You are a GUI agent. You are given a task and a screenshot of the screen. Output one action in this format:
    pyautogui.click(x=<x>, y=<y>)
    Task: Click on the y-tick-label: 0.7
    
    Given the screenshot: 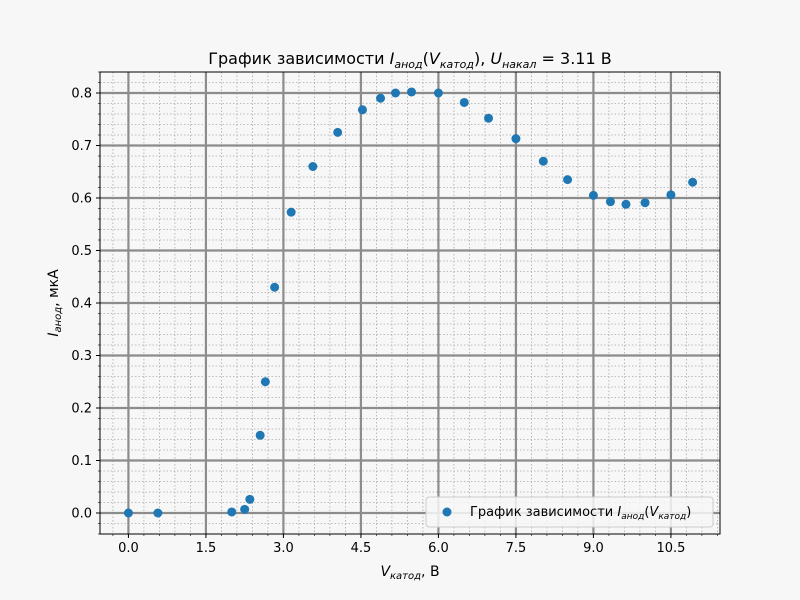 What is the action you would take?
    pyautogui.click(x=81, y=146)
    